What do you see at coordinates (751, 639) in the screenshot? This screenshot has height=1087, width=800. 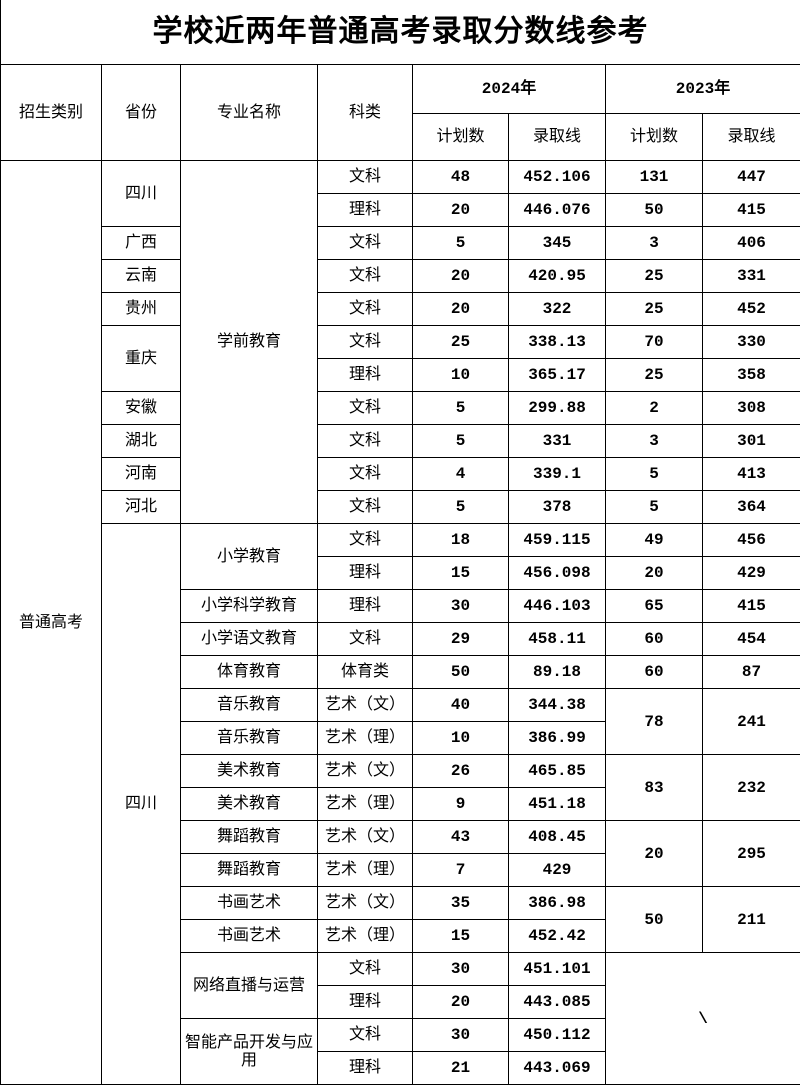 I see `score-2023-cell: 454` at bounding box center [751, 639].